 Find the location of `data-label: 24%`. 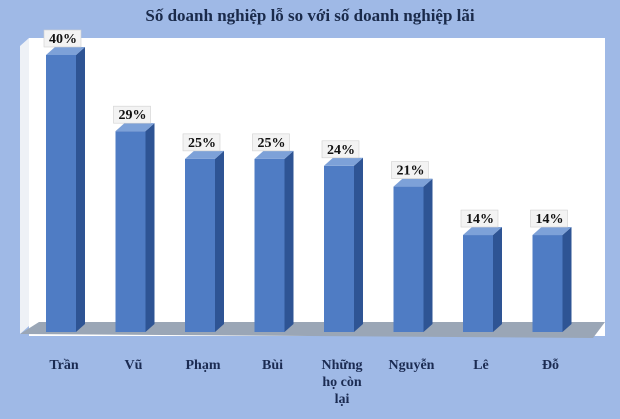

data-label: 24% is located at coordinates (340, 149).